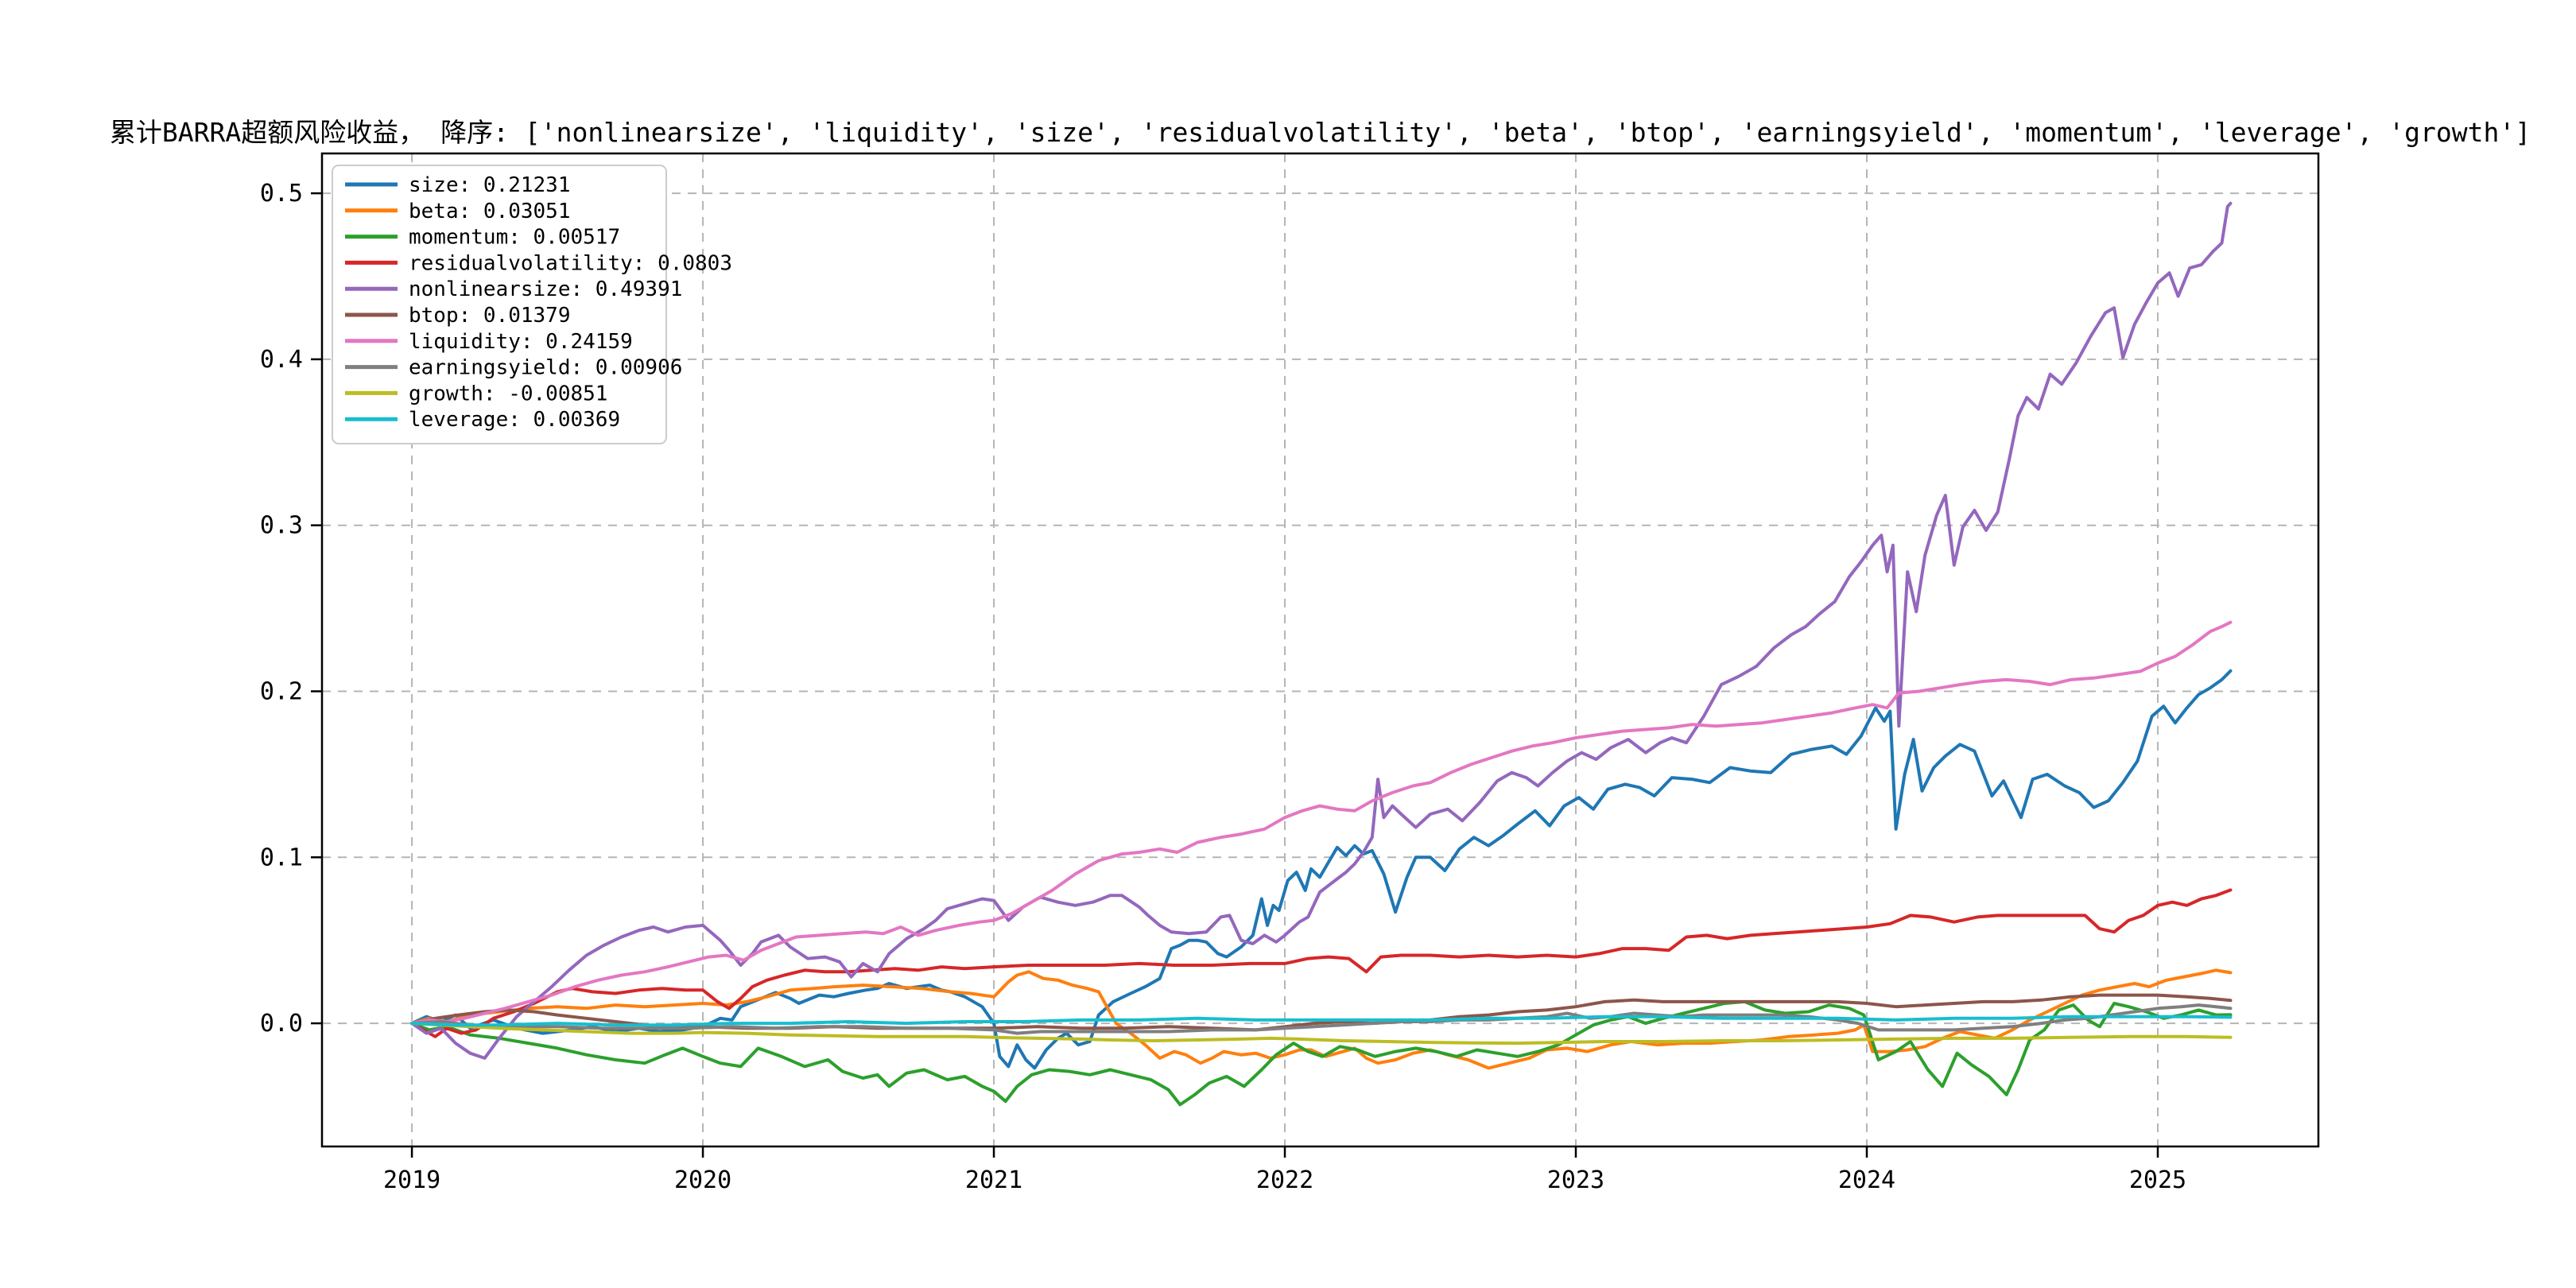 This screenshot has height=1288, width=2576. I want to click on series-line-momentum, so click(1322, 1053).